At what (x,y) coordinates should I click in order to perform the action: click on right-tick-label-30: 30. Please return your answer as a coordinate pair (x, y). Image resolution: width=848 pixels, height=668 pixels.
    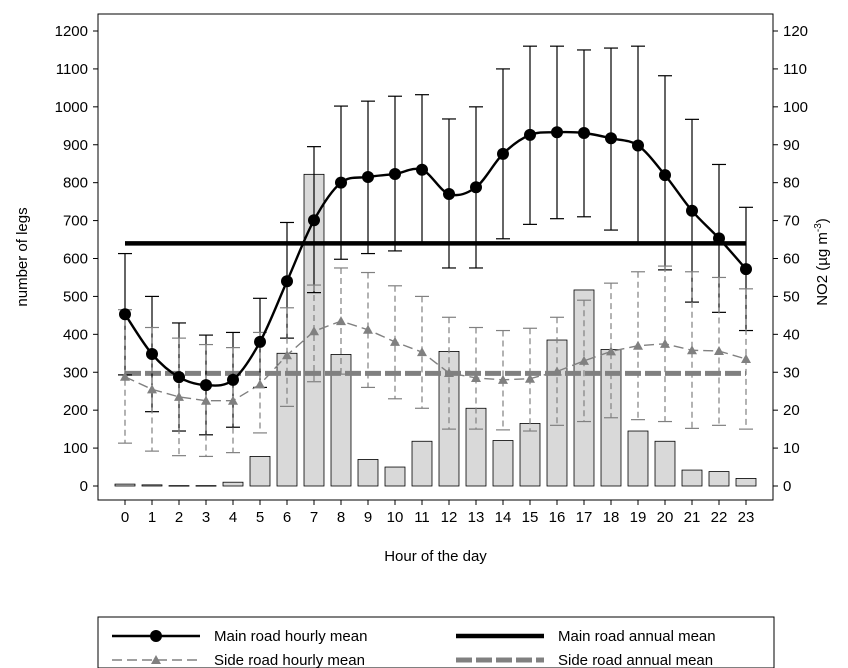
    Looking at the image, I should click on (791, 372).